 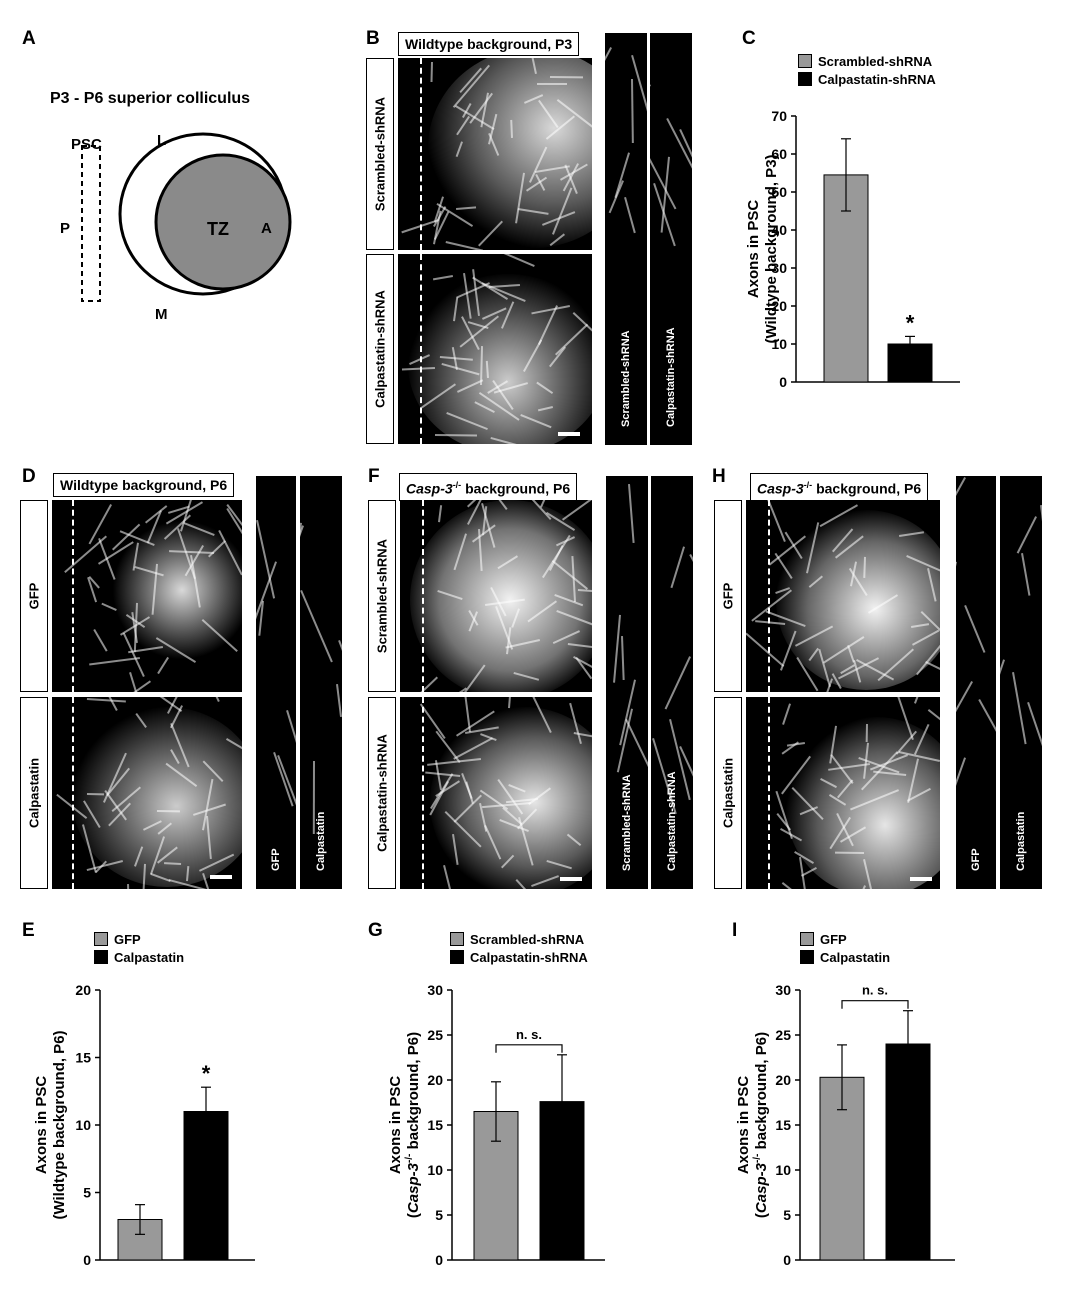 What do you see at coordinates (671, 239) in the screenshot?
I see `panel-b-strip-2: Calpastatin-shRNA` at bounding box center [671, 239].